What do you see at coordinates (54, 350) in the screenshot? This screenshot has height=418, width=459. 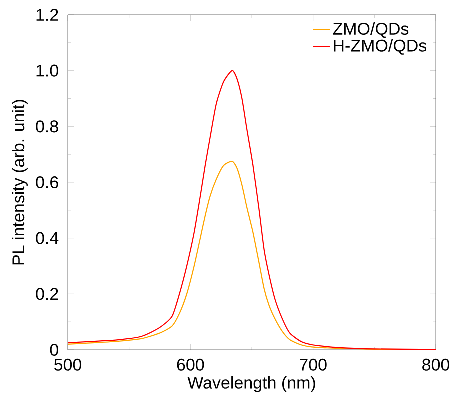 I see `y-tick-label: 0` at bounding box center [54, 350].